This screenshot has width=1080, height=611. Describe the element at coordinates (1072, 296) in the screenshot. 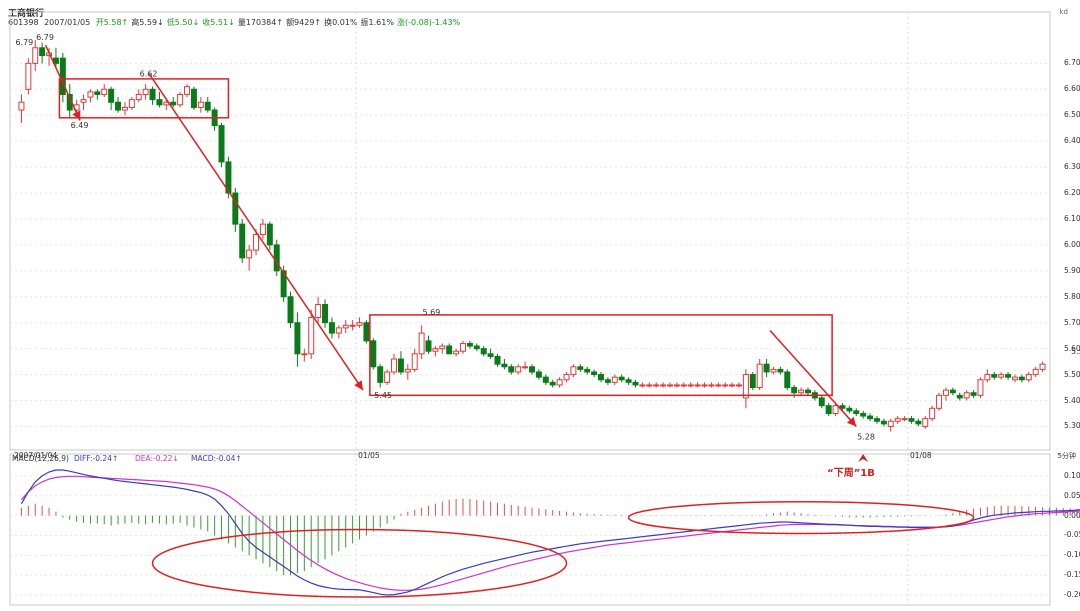

I see `price-axis-tick: 5.80` at that location.